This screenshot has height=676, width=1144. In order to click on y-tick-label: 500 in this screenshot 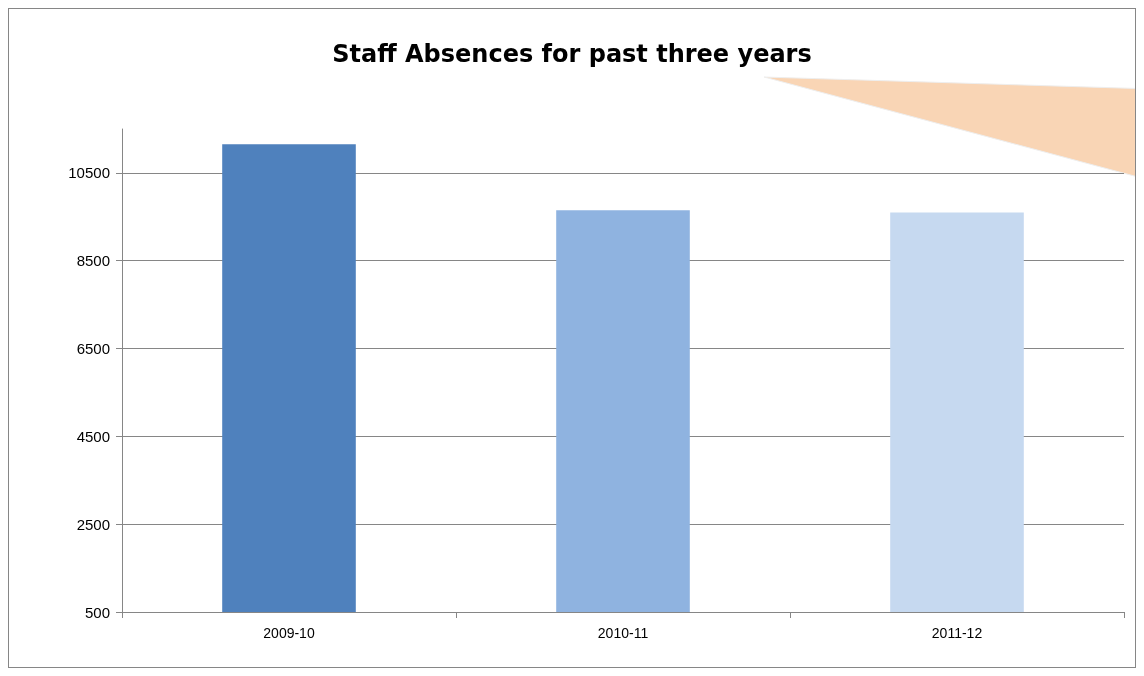, I will do `click(97, 612)`.